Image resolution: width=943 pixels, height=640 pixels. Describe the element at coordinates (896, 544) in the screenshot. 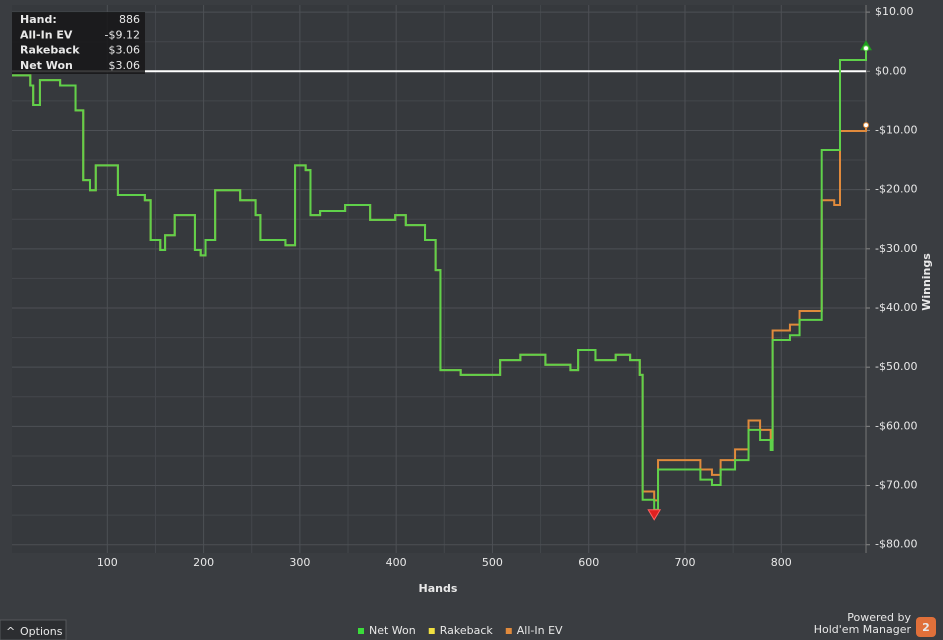

I see `y-tick-label: -$80.00` at that location.